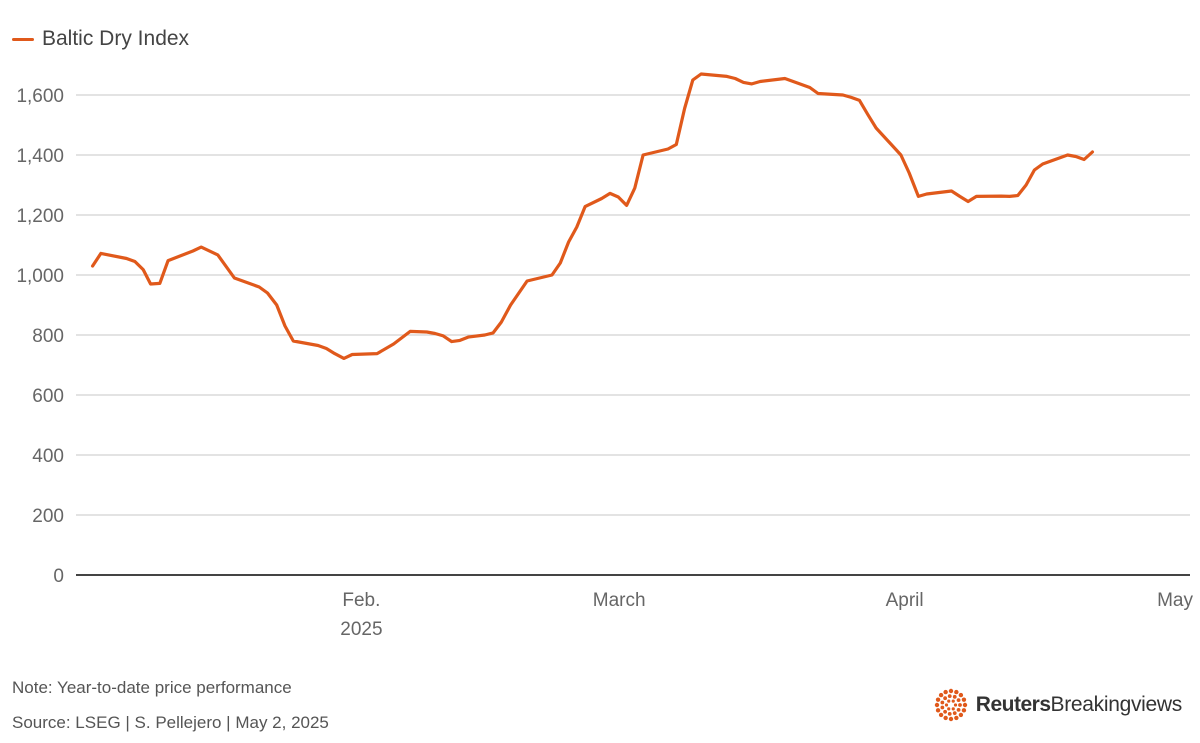 This screenshot has height=743, width=1200. Describe the element at coordinates (40, 156) in the screenshot. I see `y-tick-label: 1,400` at that location.